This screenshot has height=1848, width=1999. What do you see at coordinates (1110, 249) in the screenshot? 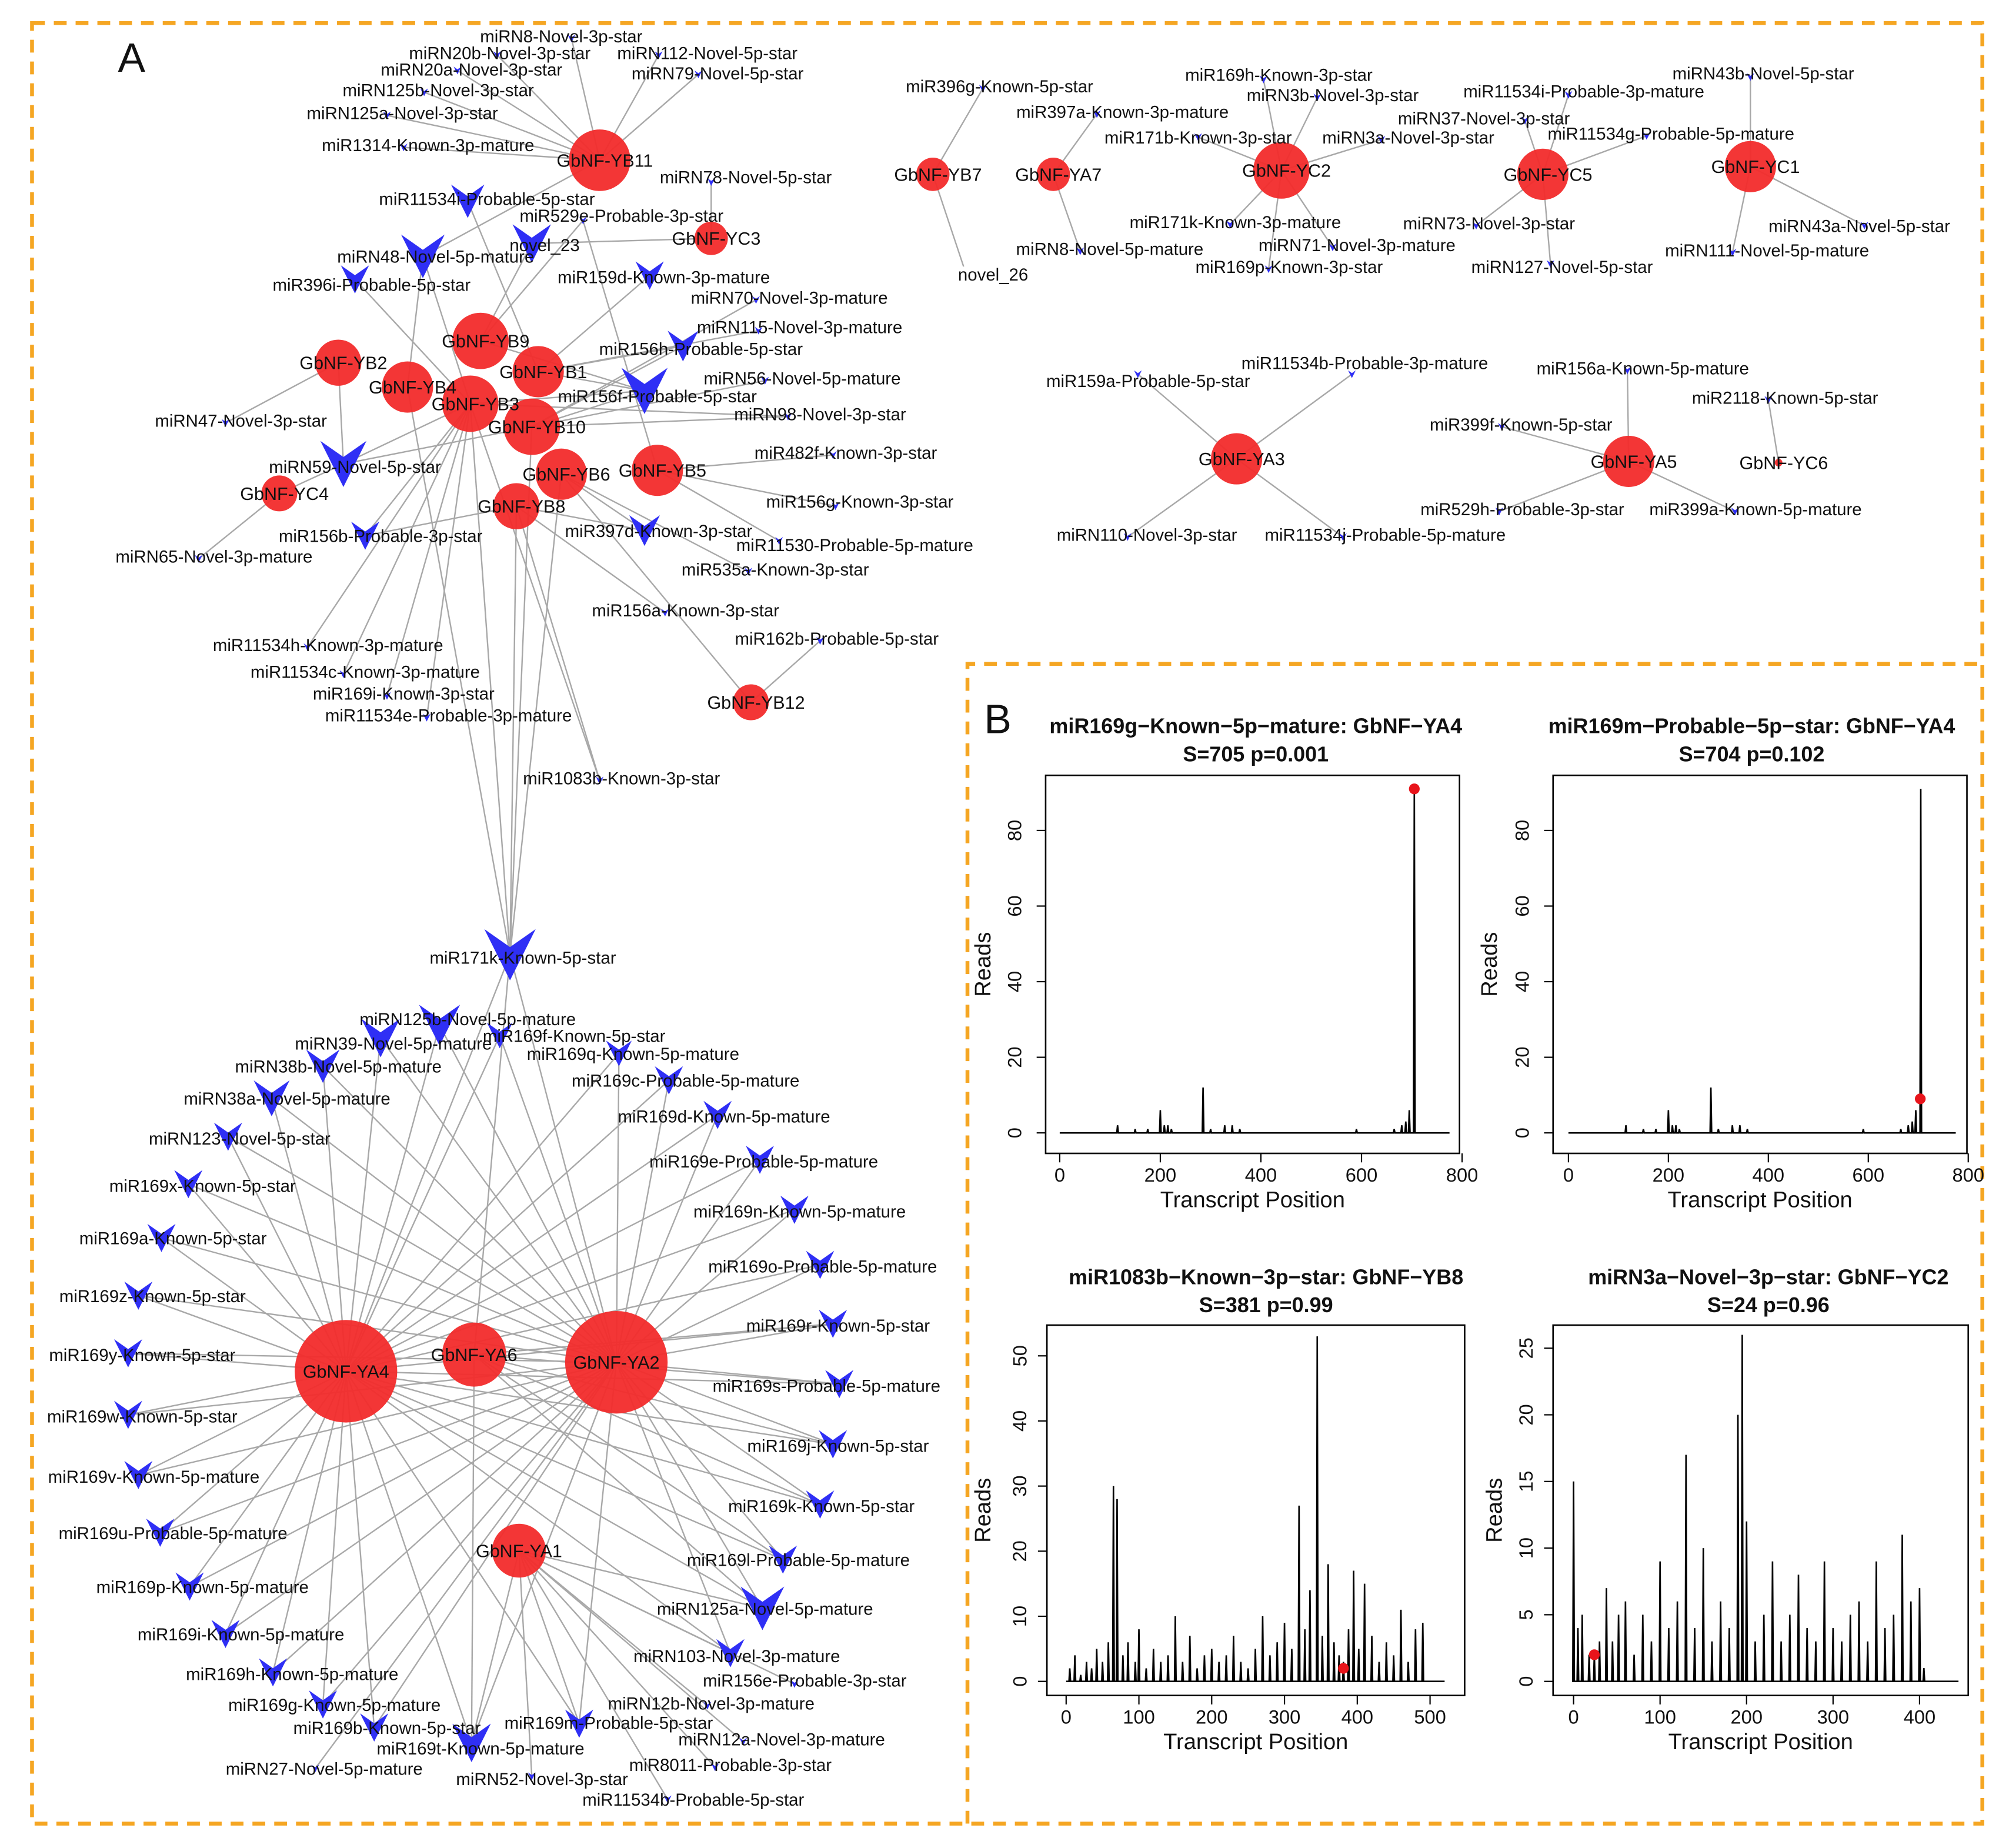
I see `mirna-node-label: miRN8-Novel-5p-mature` at bounding box center [1110, 249].